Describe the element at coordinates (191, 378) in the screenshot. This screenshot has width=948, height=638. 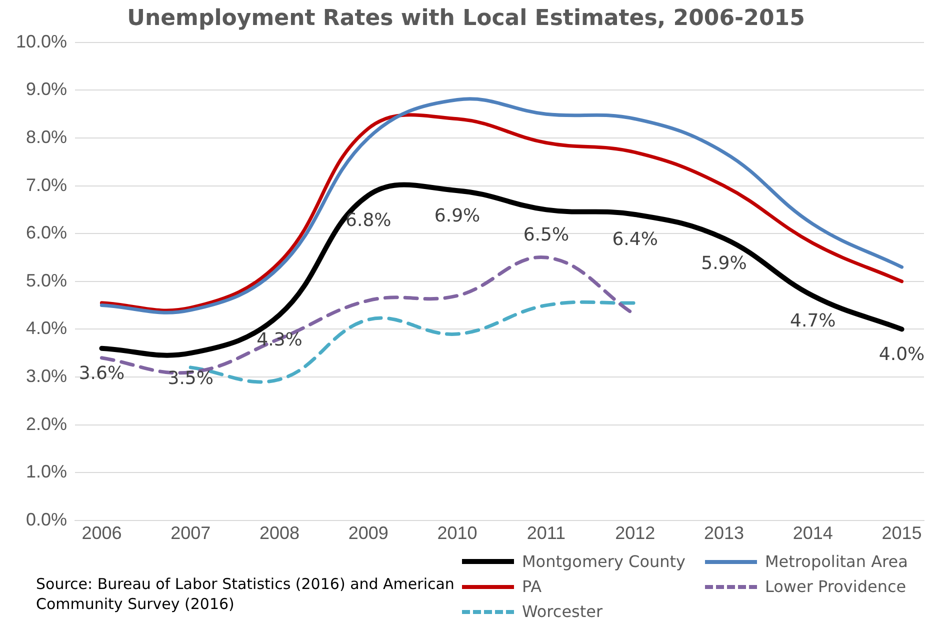
I see `data-label: 3.5%` at that location.